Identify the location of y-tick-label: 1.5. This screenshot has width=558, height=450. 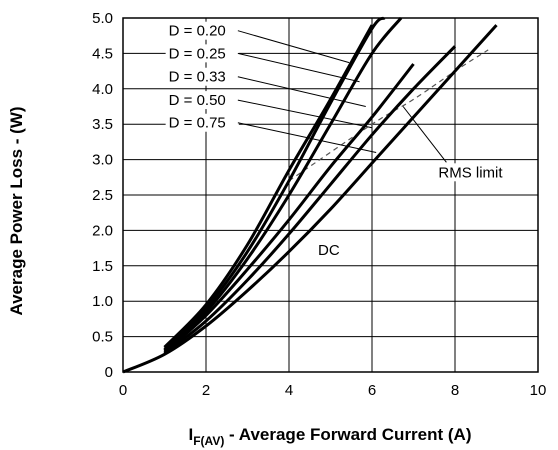
(102, 266).